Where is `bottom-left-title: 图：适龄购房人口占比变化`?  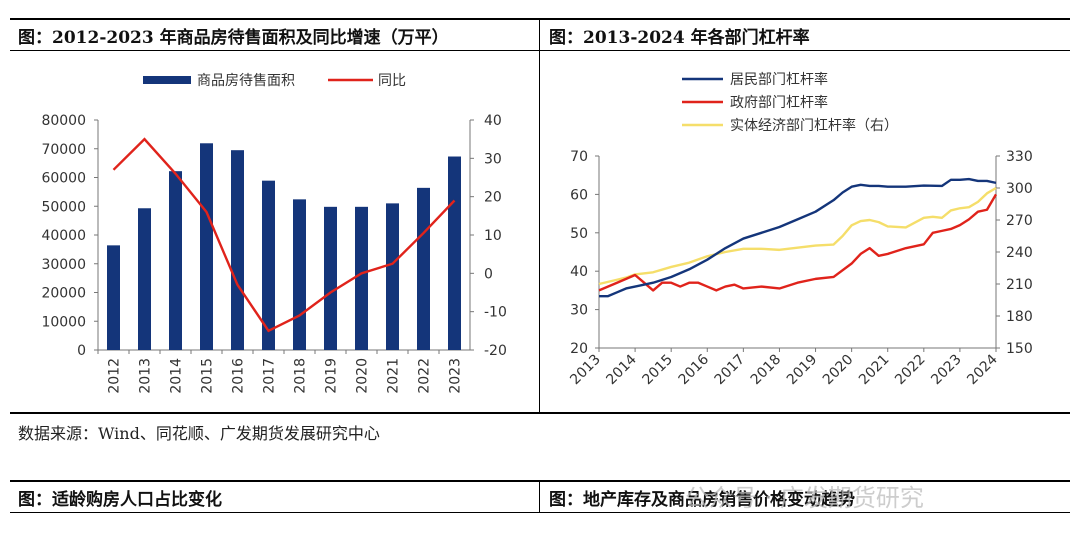 bottom-left-title: 图：适龄购房人口占比变化 is located at coordinates (120, 500).